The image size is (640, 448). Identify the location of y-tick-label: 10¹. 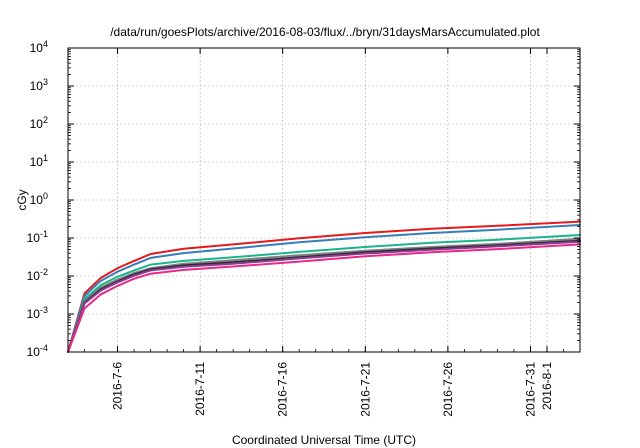
(39, 161).